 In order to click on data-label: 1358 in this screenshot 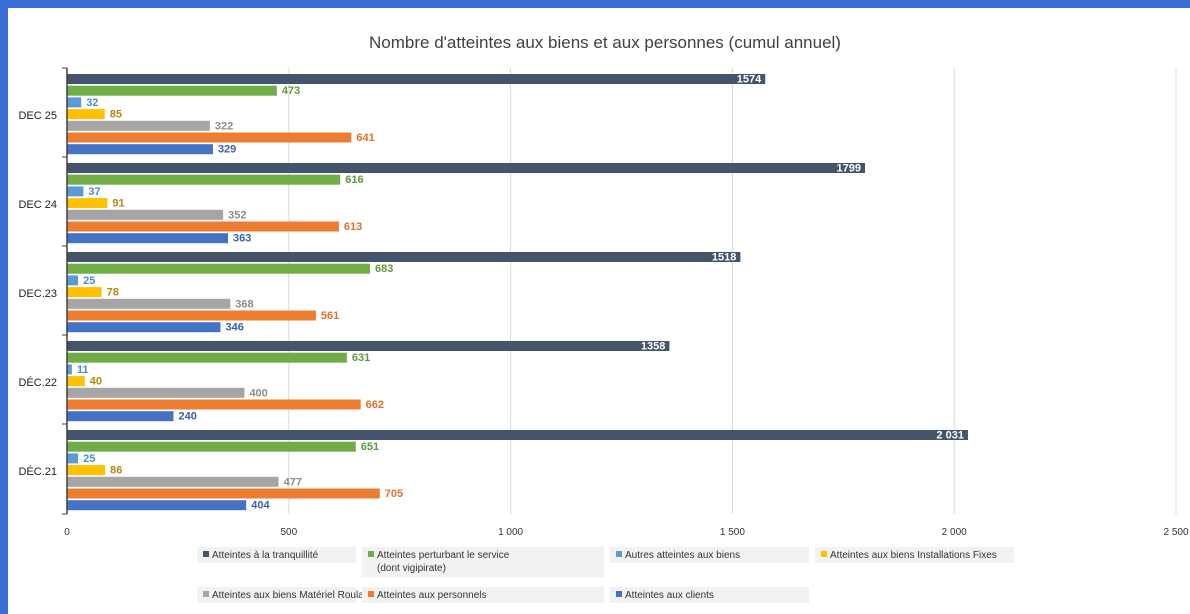, I will do `click(653, 347)`.